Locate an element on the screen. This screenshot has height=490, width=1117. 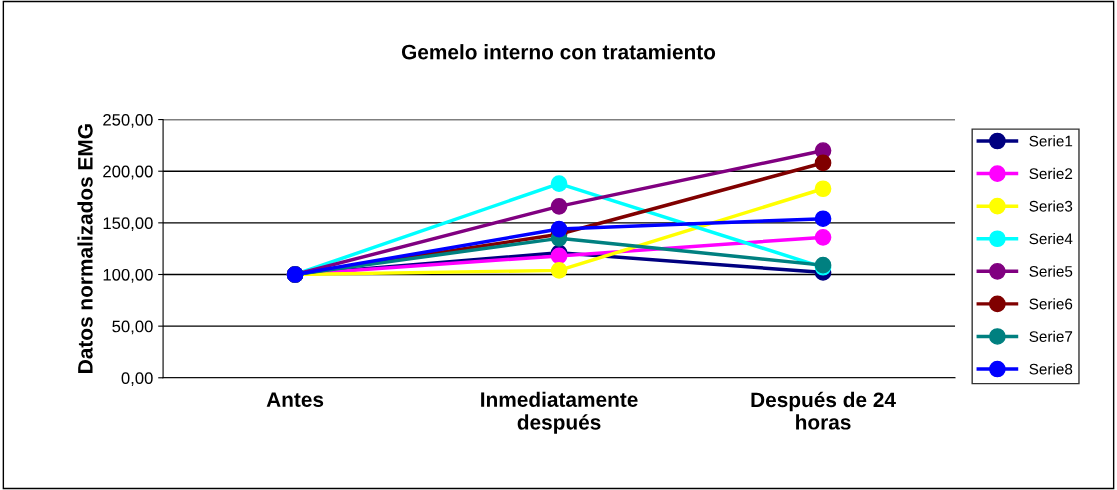
legend-label: Serie3 is located at coordinates (1051, 206).